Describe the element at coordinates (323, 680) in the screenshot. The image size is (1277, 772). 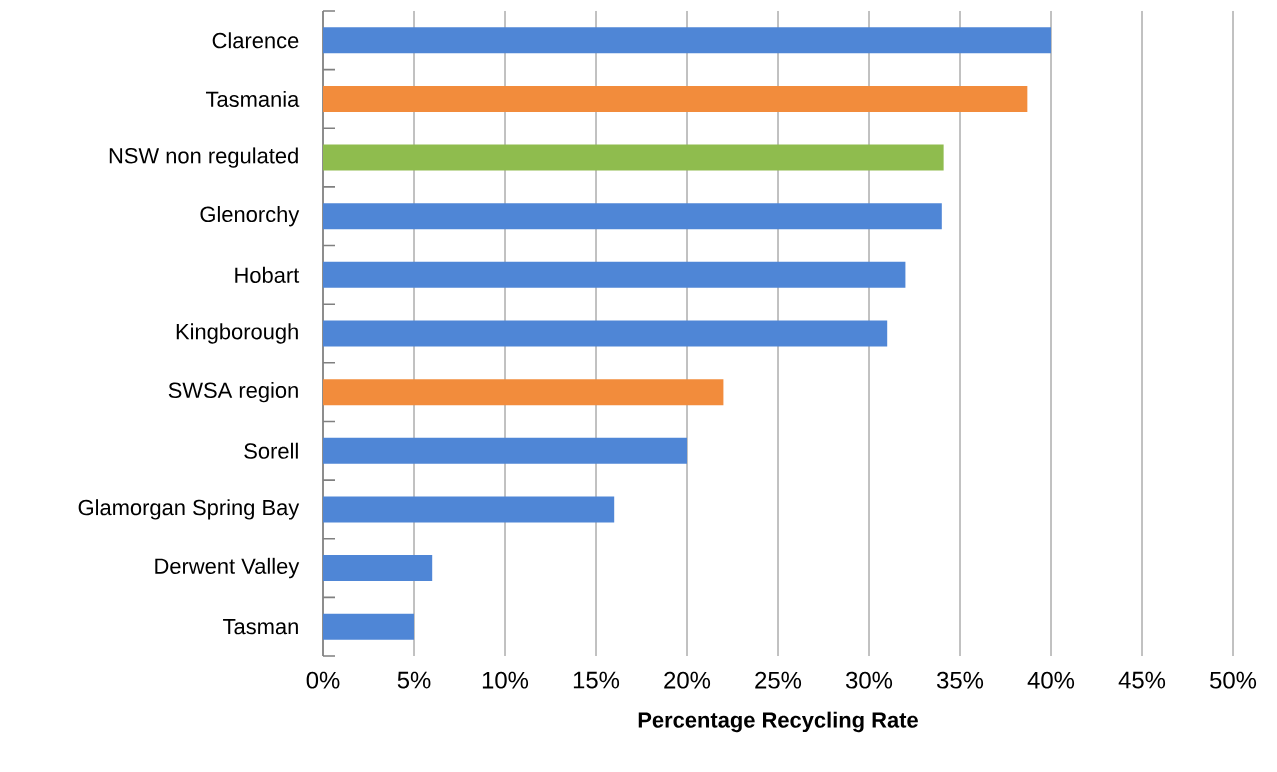
I see `x-tick-label: 0%` at that location.